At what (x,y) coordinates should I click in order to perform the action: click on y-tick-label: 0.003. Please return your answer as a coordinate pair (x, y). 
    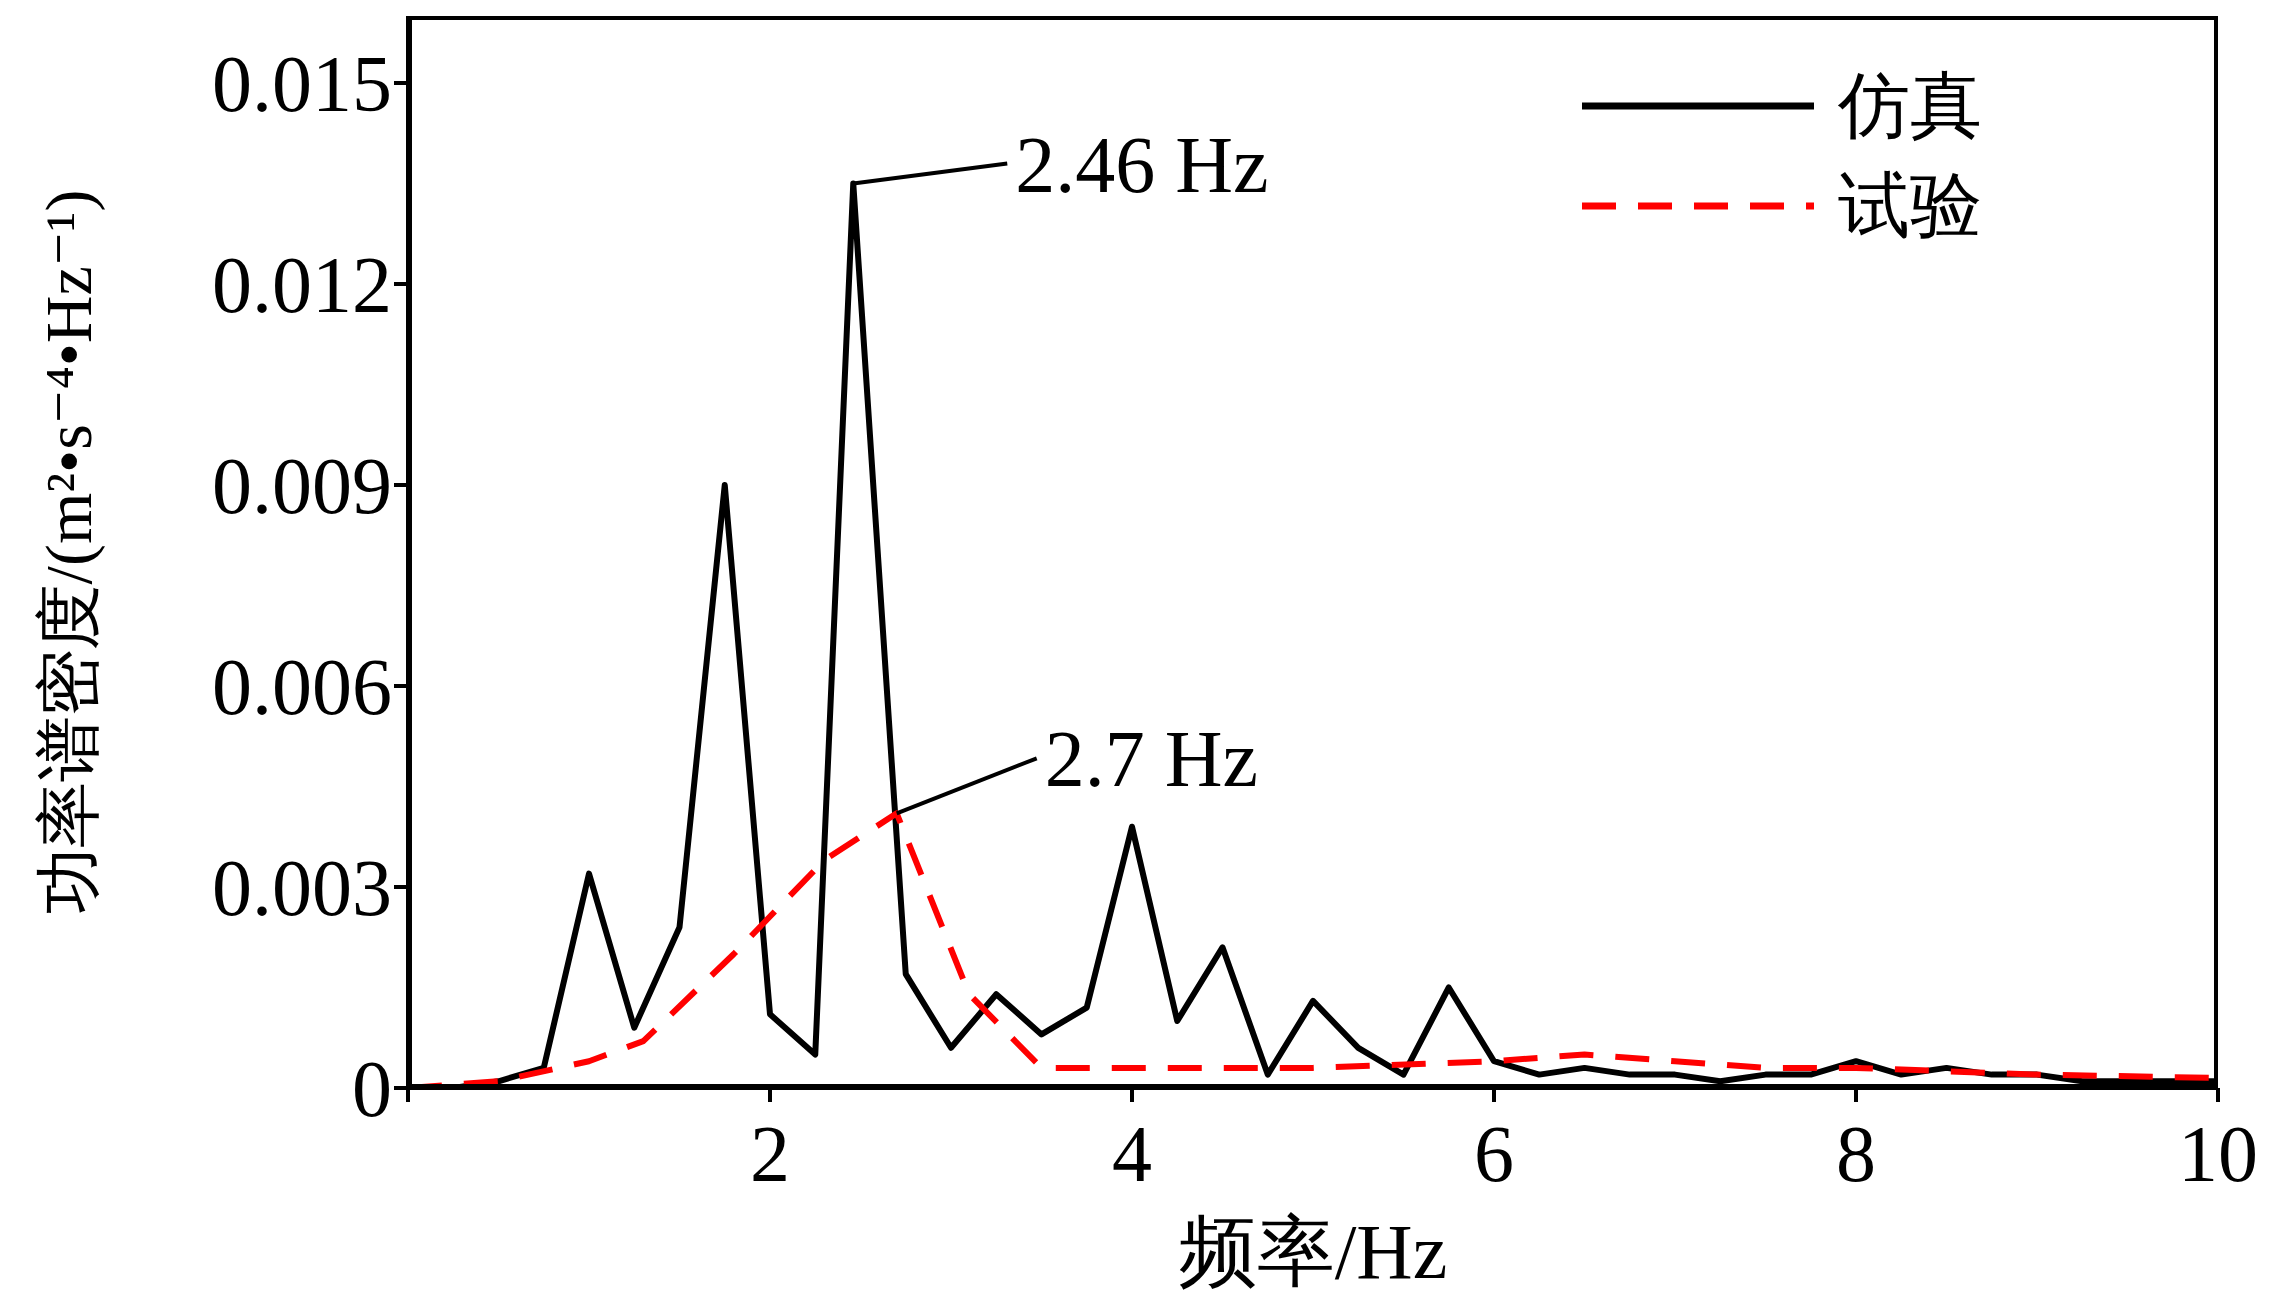
    Looking at the image, I should click on (302, 888).